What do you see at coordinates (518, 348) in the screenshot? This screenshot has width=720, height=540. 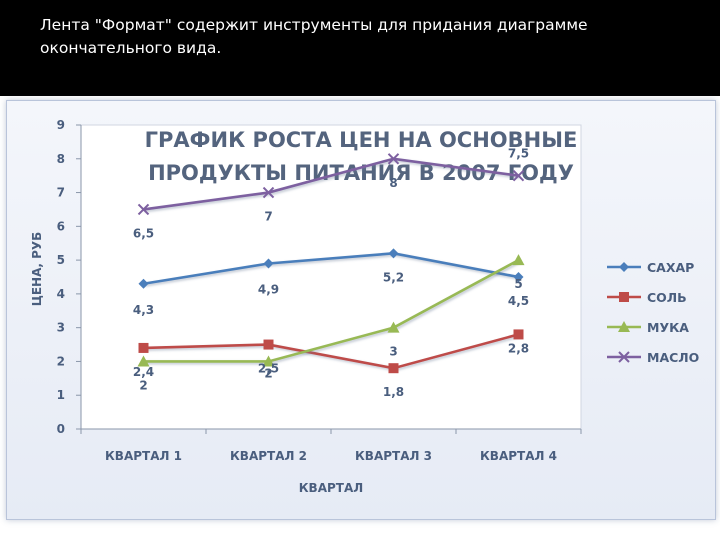 I see `data-label: 2,8` at bounding box center [518, 348].